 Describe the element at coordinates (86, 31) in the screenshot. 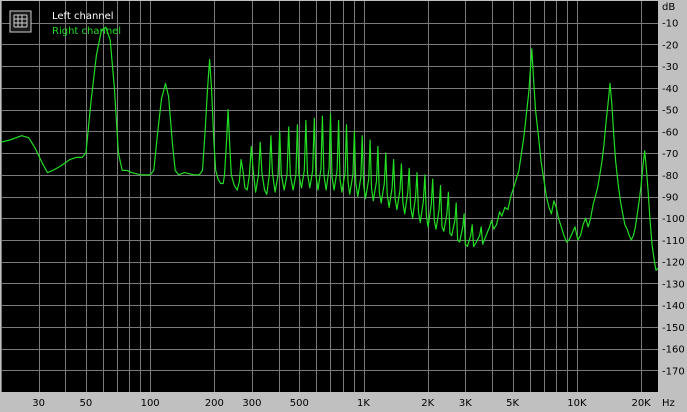

I see `legend-entry-right-channel: Right channel` at that location.